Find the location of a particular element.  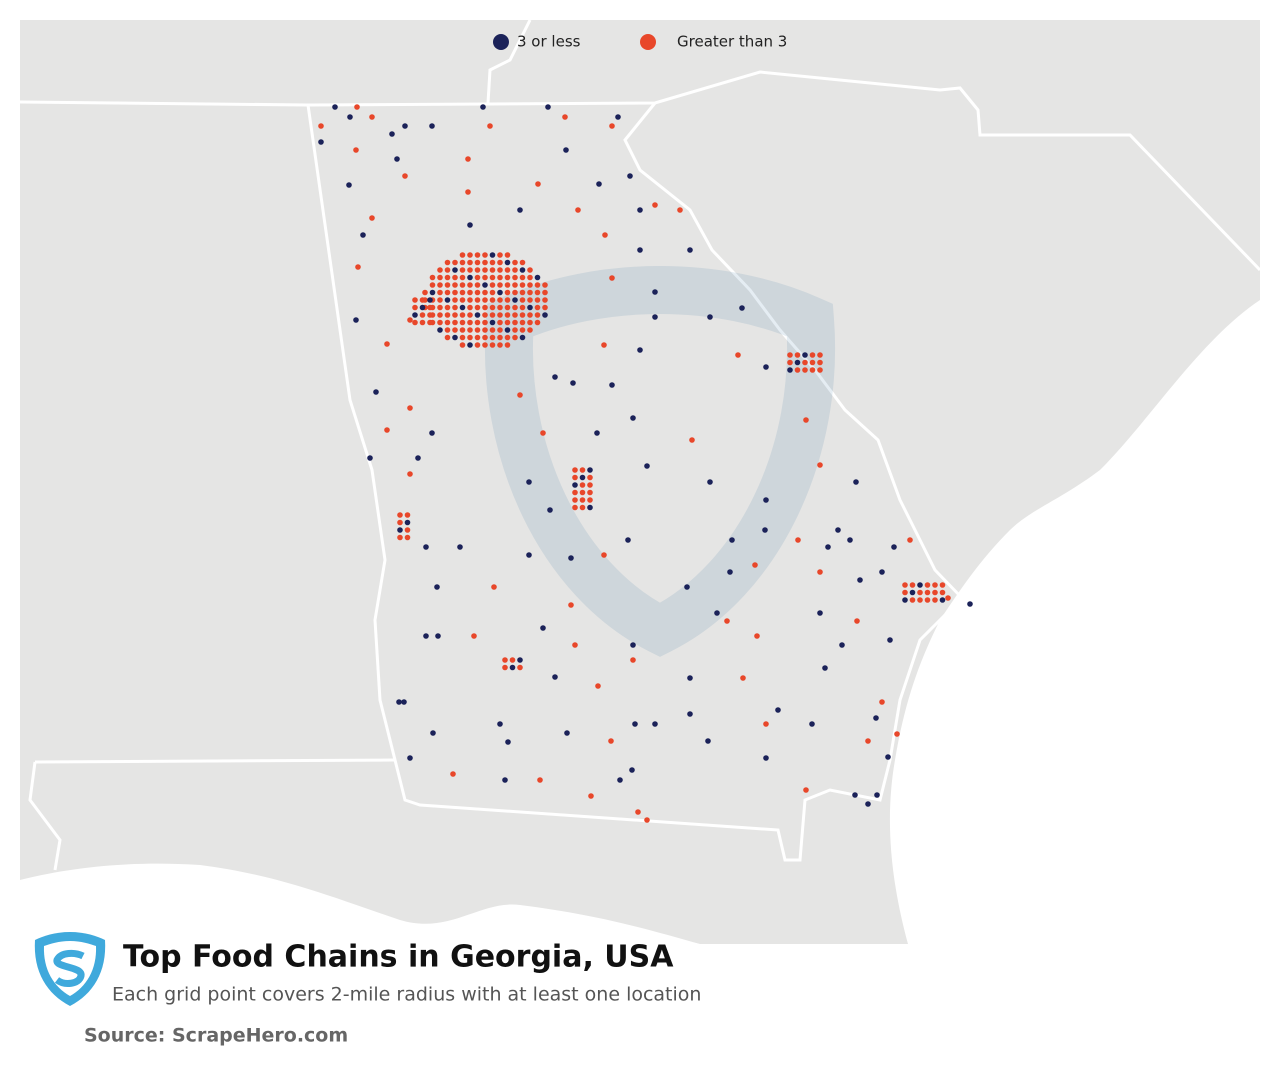

legend-swatch is located at coordinates (648, 42).